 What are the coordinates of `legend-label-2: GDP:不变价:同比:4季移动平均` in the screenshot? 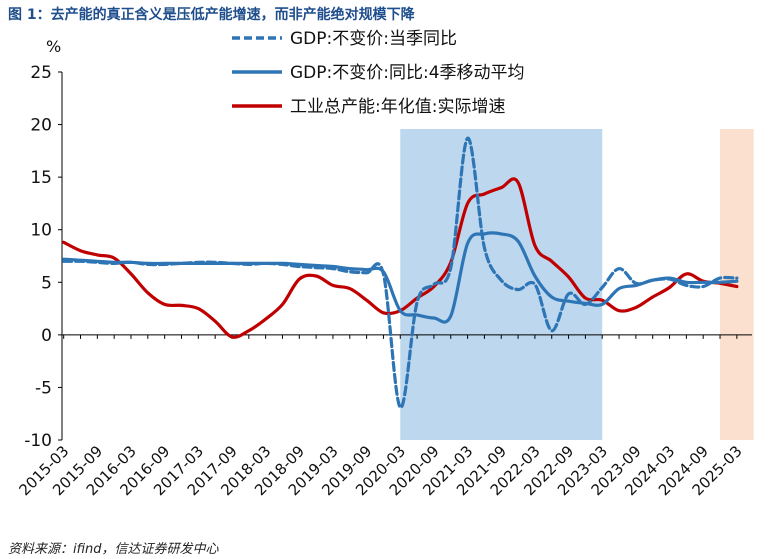 It's located at (407, 73).